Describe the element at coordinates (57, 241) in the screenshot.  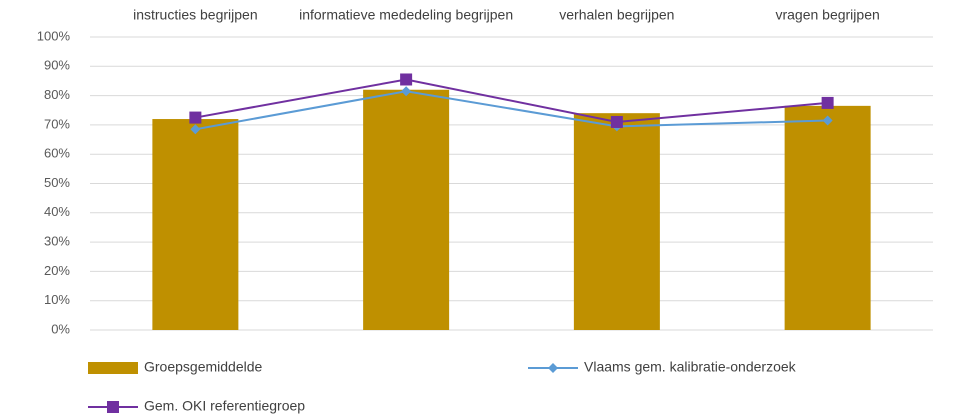
I see `y-tick-label: 30%` at that location.